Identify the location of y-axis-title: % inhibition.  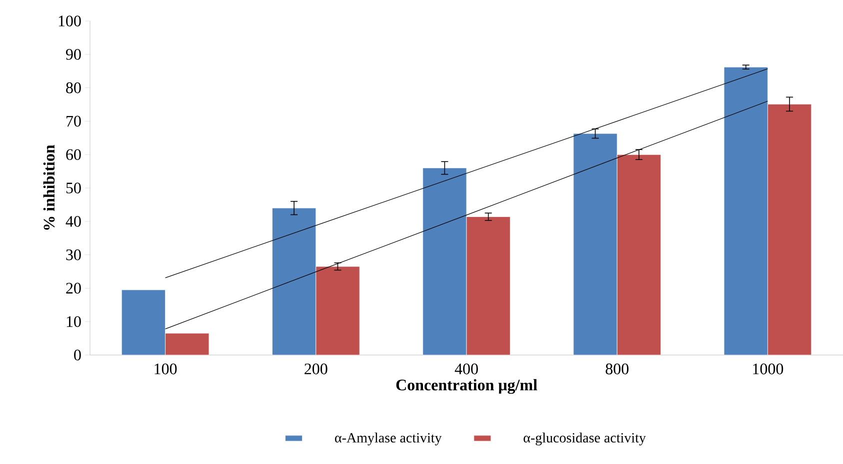
(49, 187).